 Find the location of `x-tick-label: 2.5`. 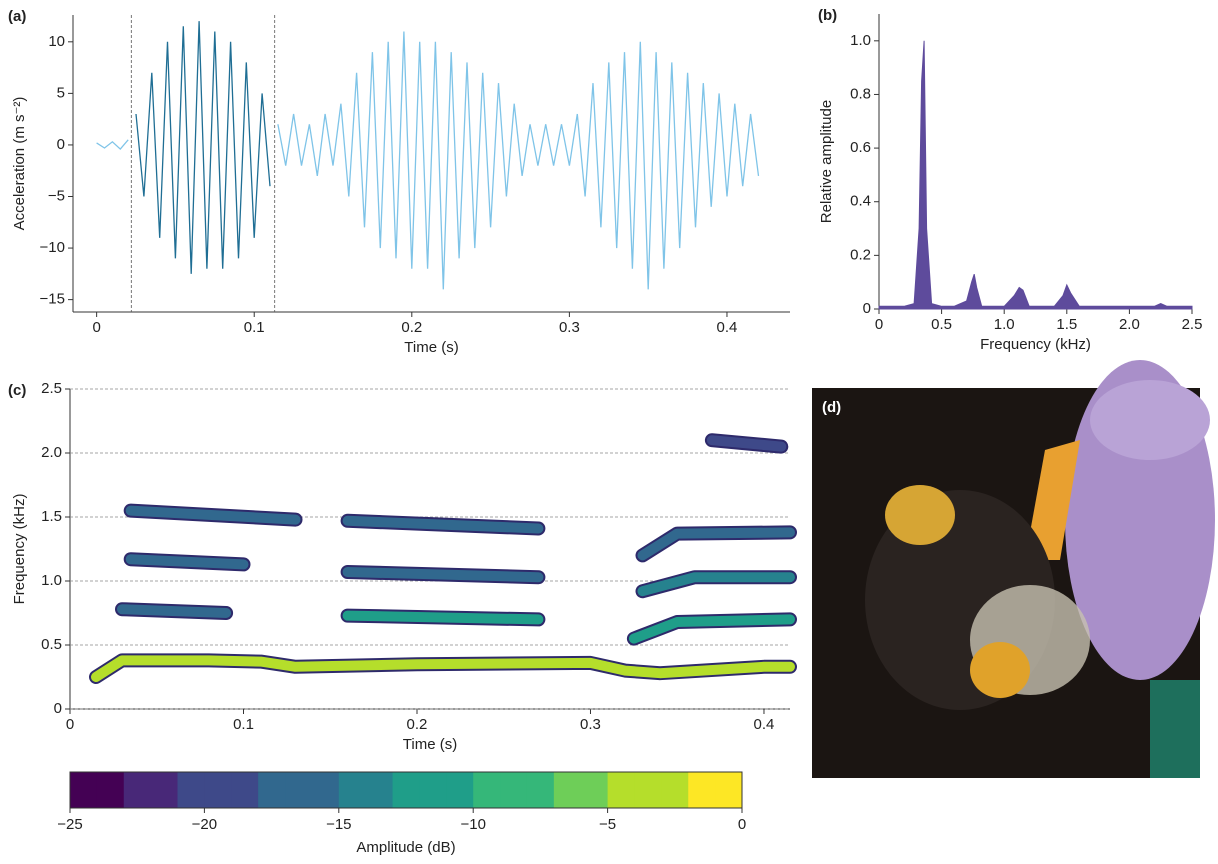

x-tick-label: 2.5 is located at coordinates (1192, 324).